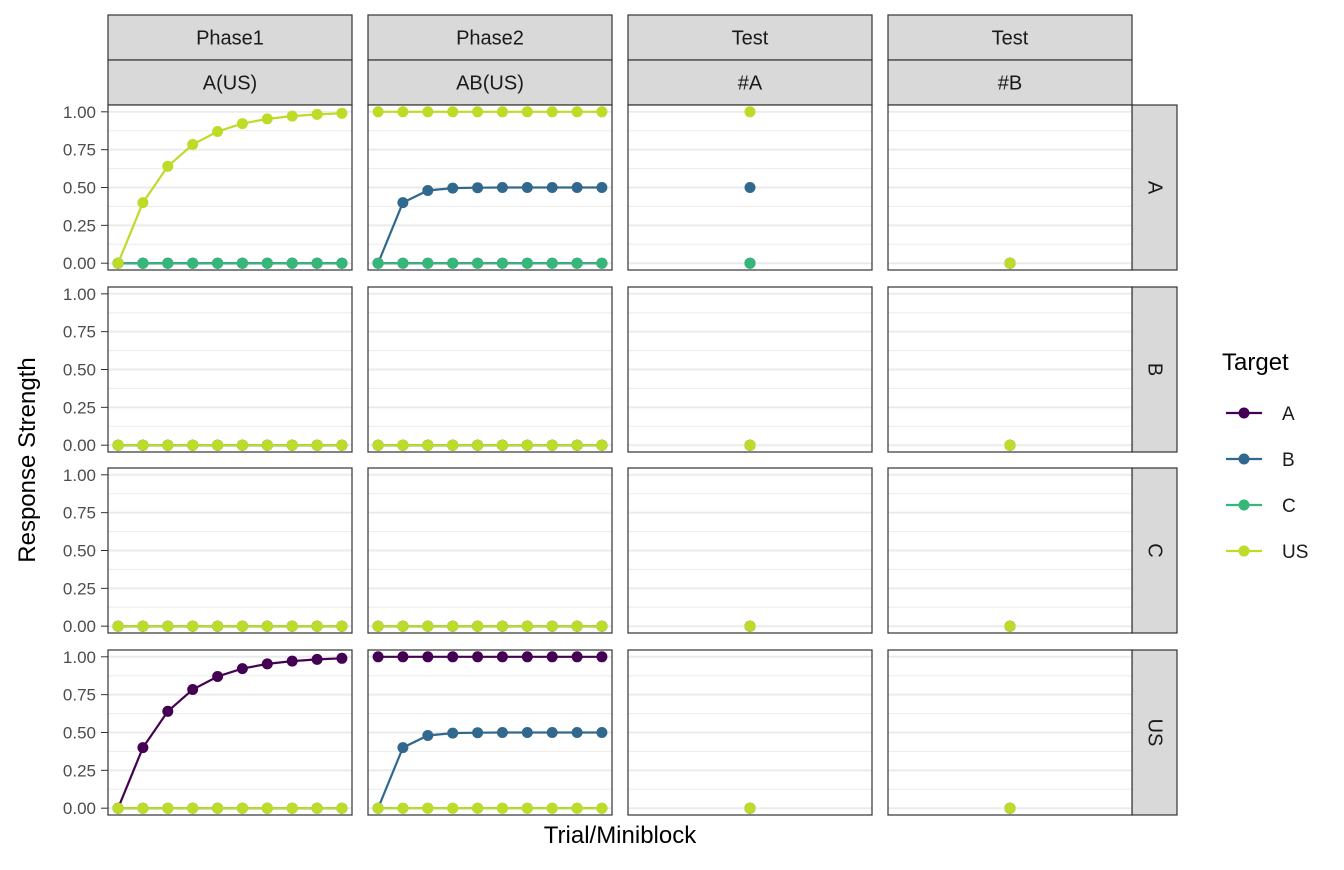 The image size is (1344, 870). I want to click on strip-bottom-label-0: A(US), so click(230, 84).